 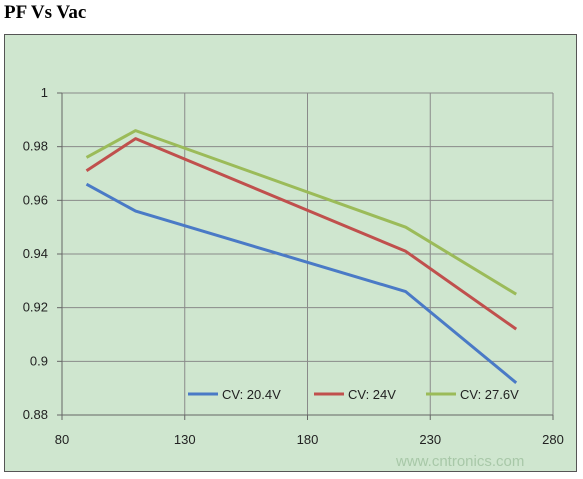 I want to click on x-tick-label: 280, so click(x=553, y=439).